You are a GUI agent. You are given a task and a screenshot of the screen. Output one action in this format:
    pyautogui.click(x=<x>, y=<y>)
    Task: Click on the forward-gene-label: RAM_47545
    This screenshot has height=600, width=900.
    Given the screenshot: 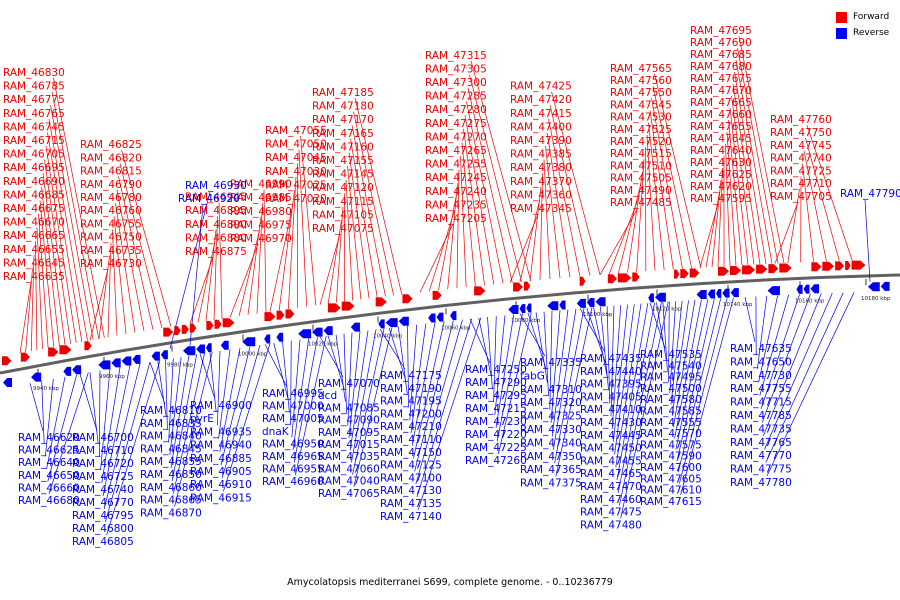 What is the action you would take?
    pyautogui.click(x=641, y=105)
    